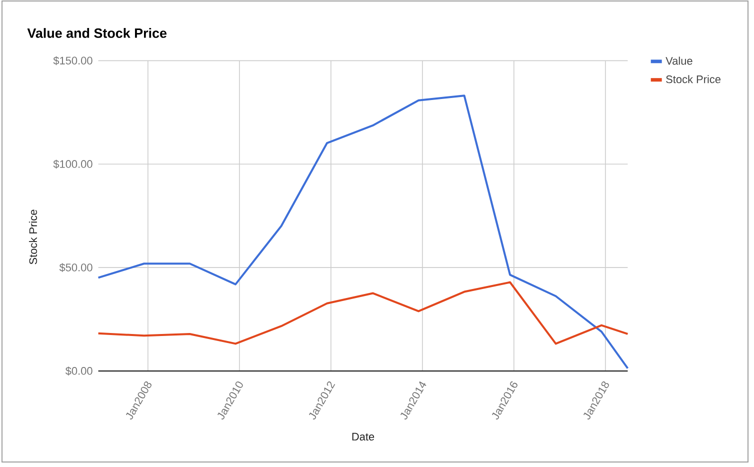 Image resolution: width=754 pixels, height=467 pixels. I want to click on y-tick-label: $150.00, so click(72, 61).